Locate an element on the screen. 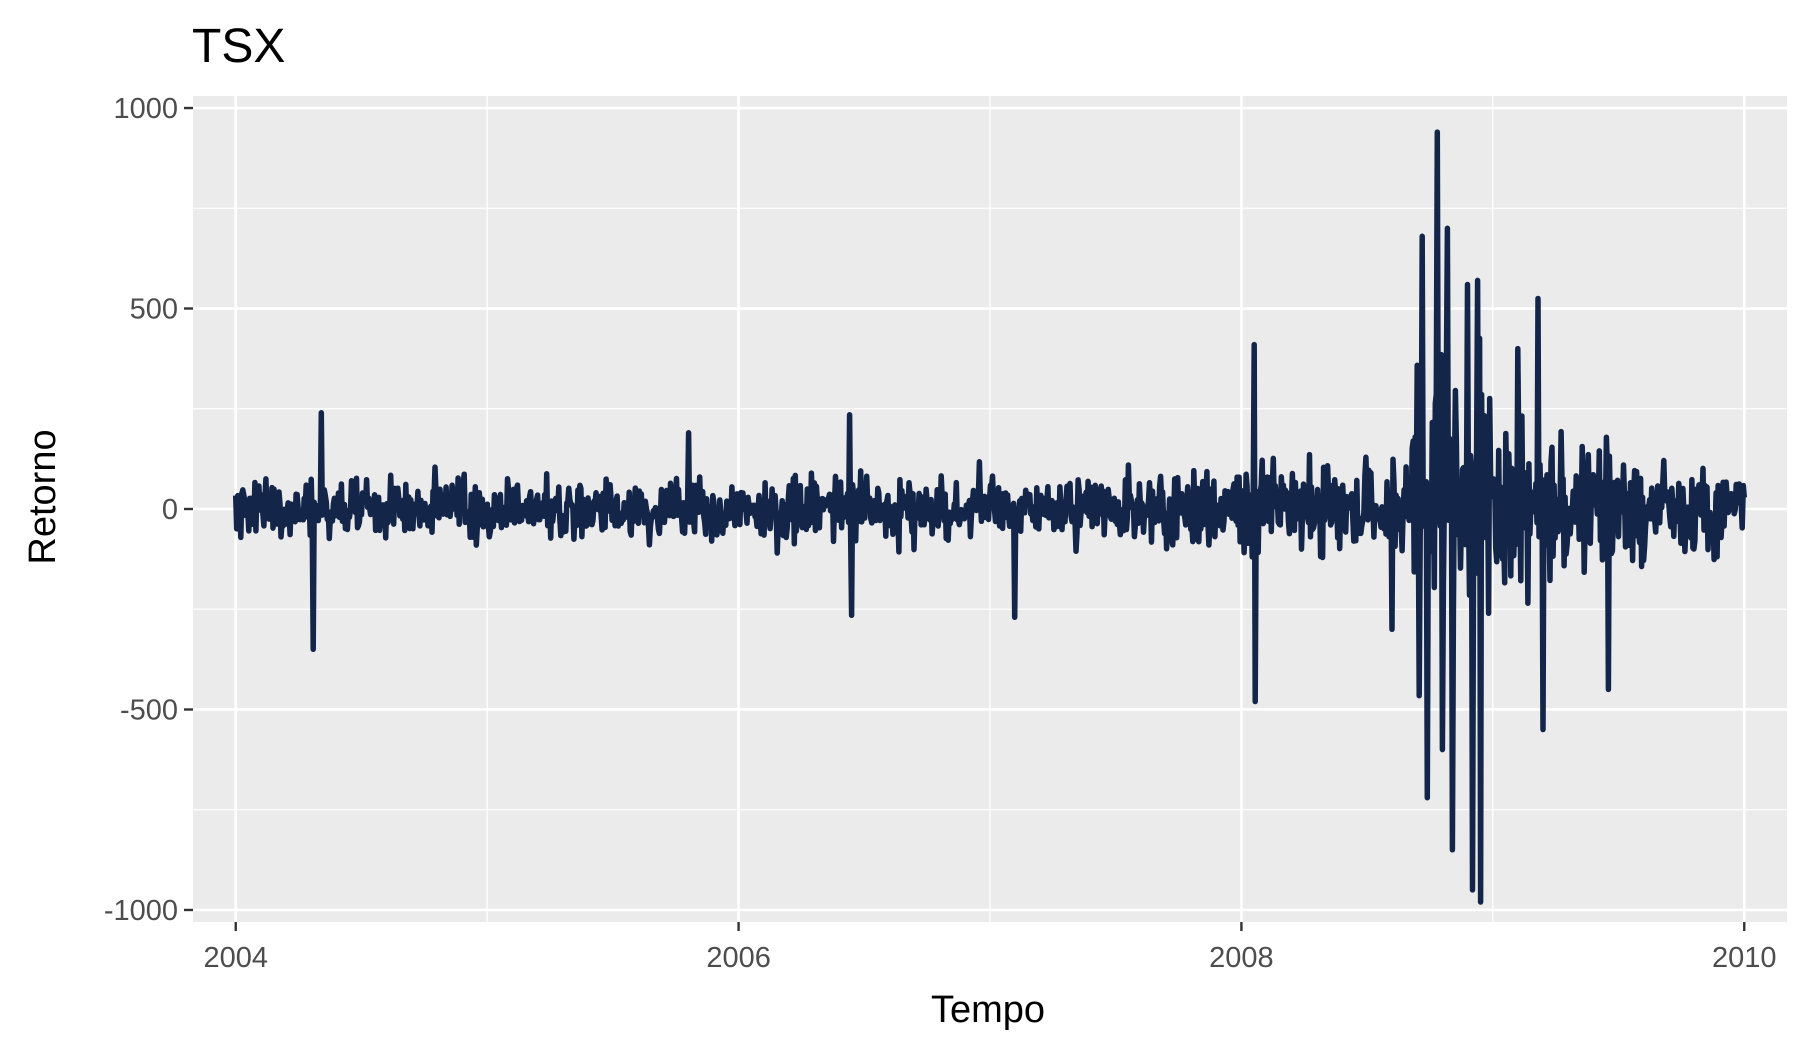 The height and width of the screenshot is (1055, 1800). chart-title: TSX is located at coordinates (238, 46).